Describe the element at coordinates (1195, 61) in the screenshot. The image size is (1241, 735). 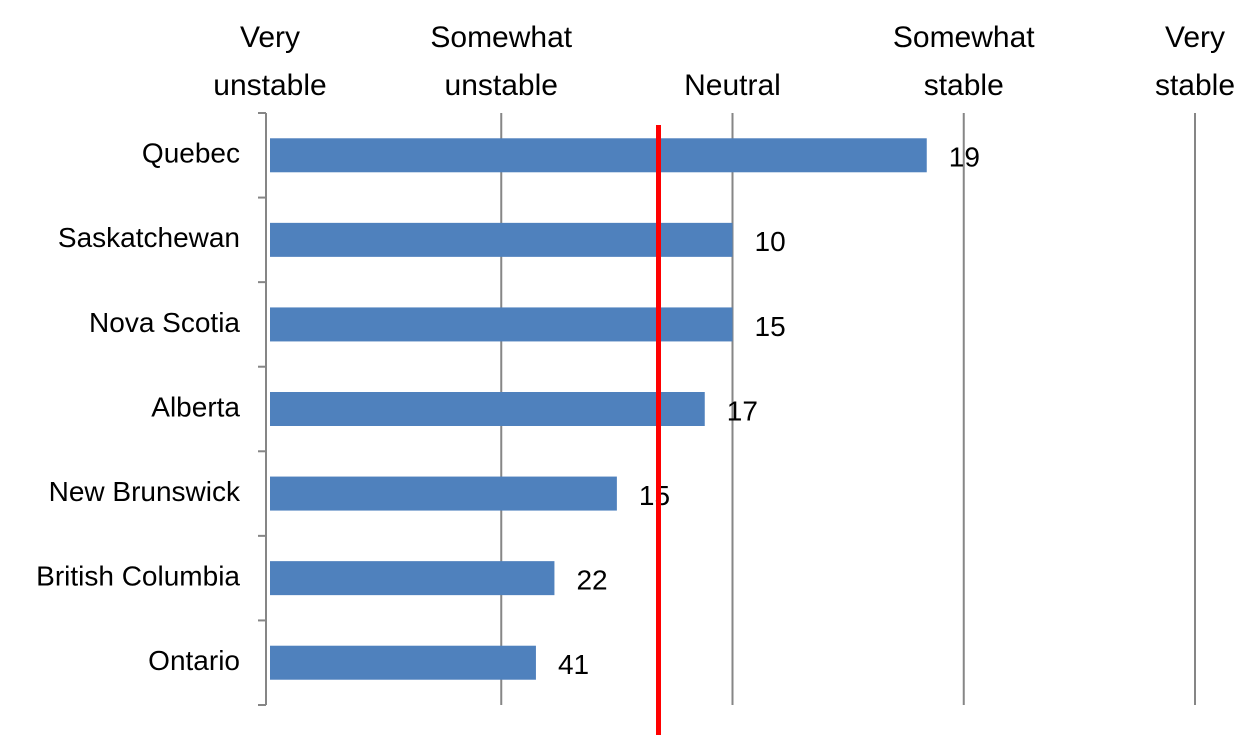
I see `x-tick-label: Very stable` at that location.